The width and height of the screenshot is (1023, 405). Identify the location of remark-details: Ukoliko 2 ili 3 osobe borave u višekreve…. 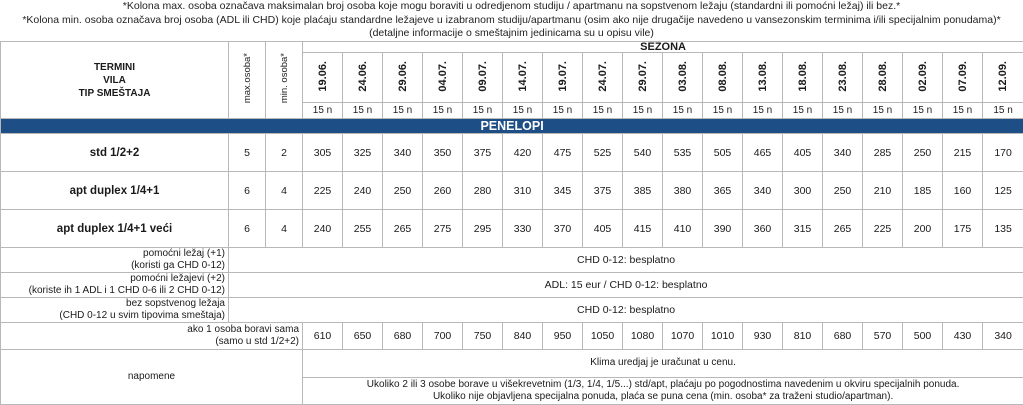
(663, 391).